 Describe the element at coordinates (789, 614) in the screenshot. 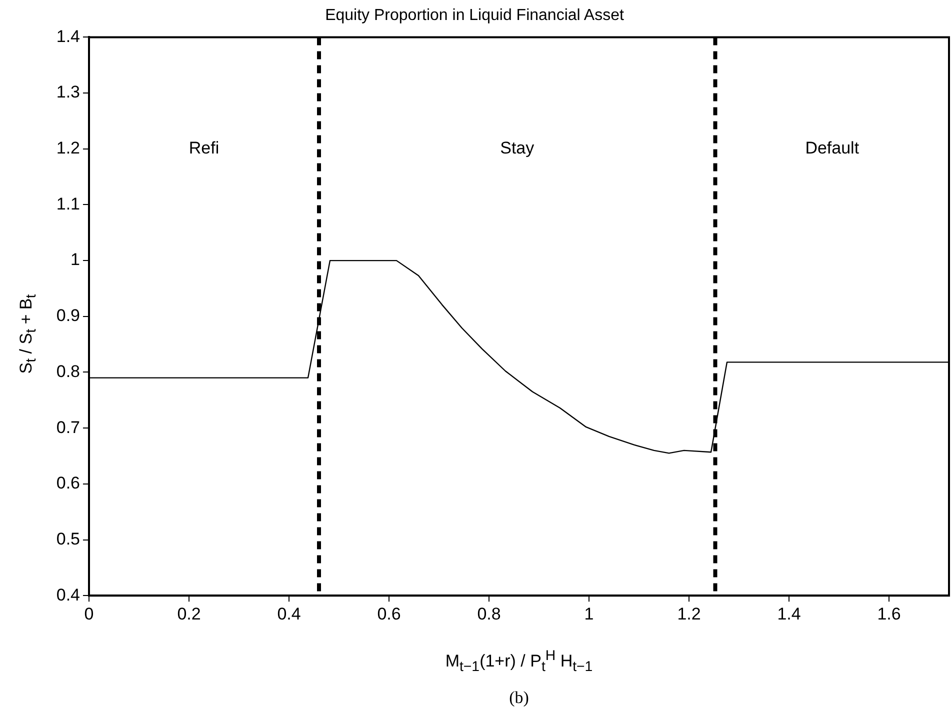

I see `x-tick-label: 1.4` at that location.